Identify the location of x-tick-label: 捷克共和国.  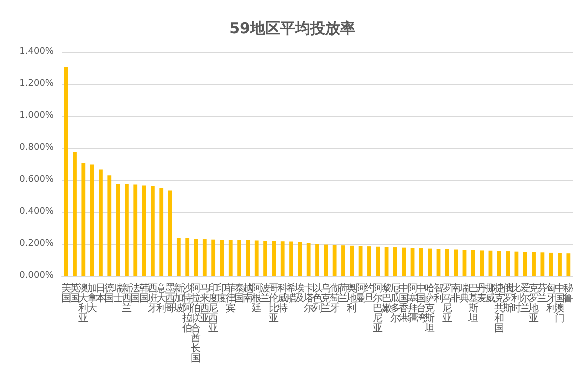
(499, 308).